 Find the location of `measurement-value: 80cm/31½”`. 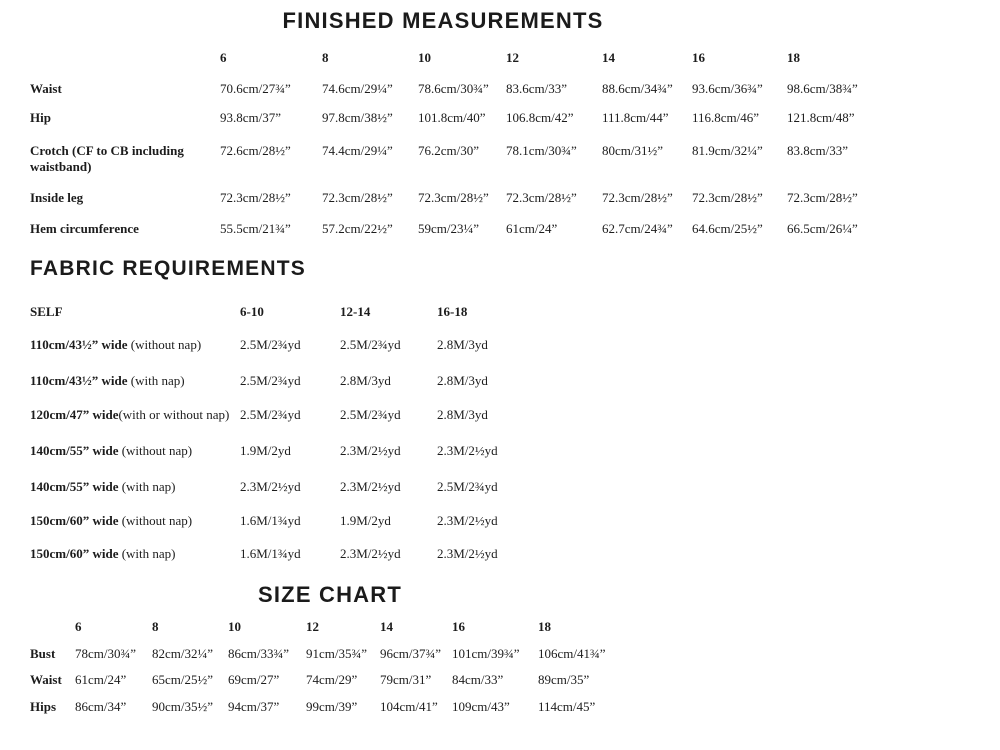

measurement-value: 80cm/31½” is located at coordinates (633, 150).